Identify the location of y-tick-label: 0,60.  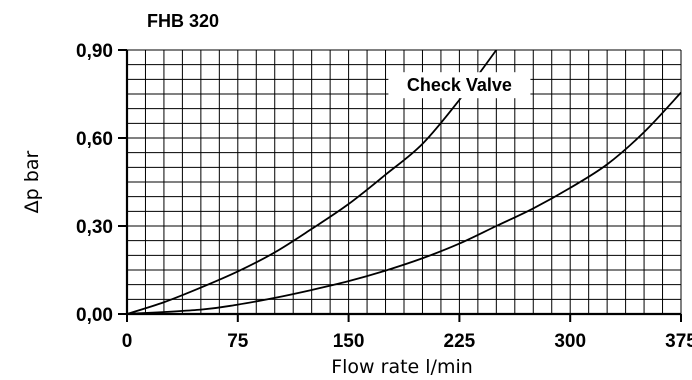
(94, 139).